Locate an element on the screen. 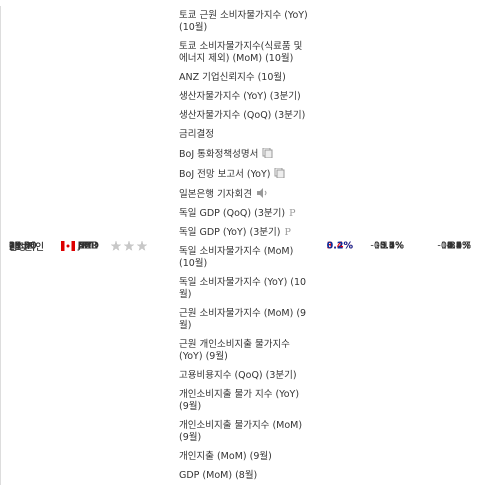 Image resolution: width=500 pixels, height=500 pixels. event-text: 토쿄 소비자물가지수(식료품 및 에너지 제외) (MoM) (10월) is located at coordinates (241, 52).